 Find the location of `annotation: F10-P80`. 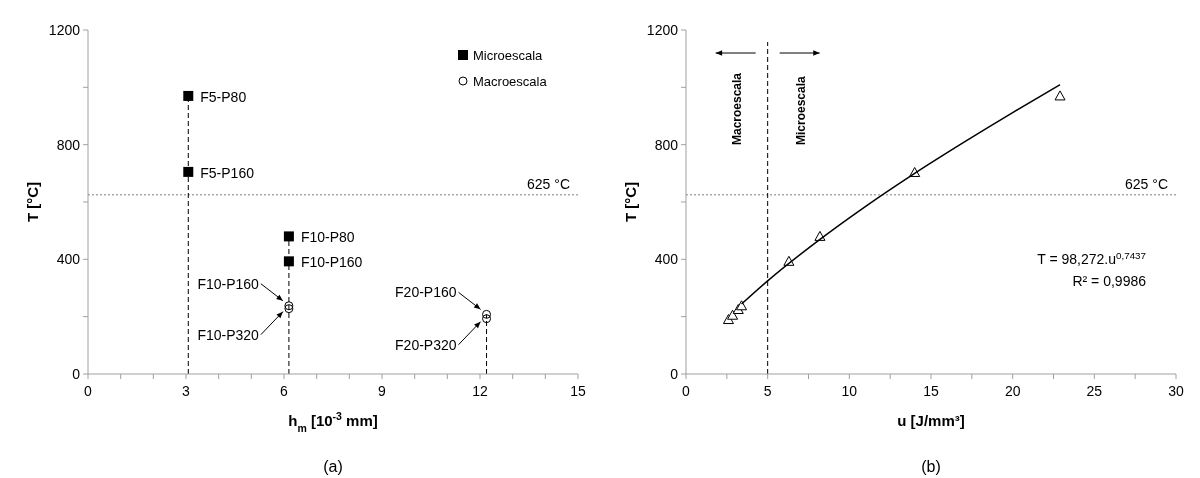

annotation: F10-P80 is located at coordinates (327, 237).